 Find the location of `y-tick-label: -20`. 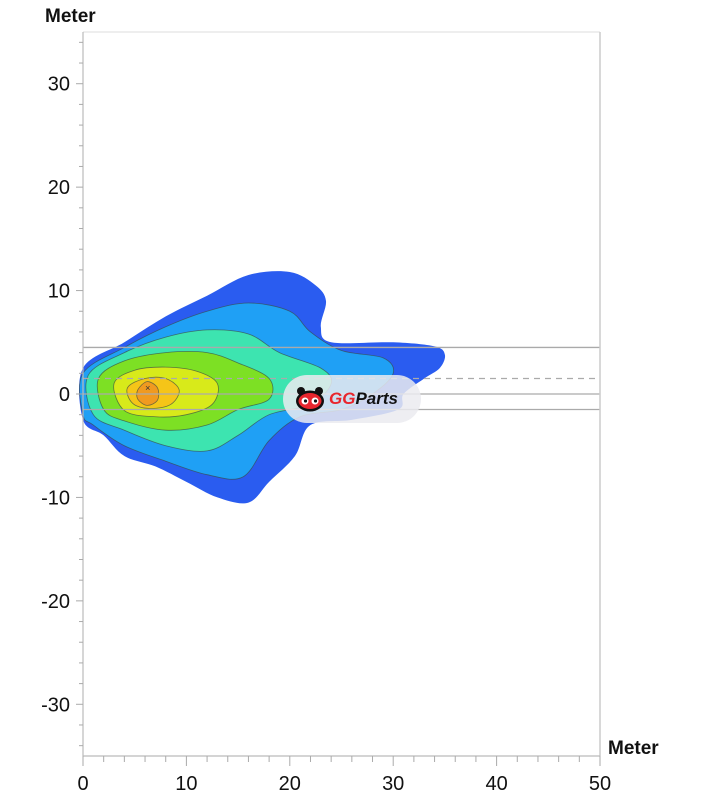

y-tick-label: -20 is located at coordinates (55, 602).